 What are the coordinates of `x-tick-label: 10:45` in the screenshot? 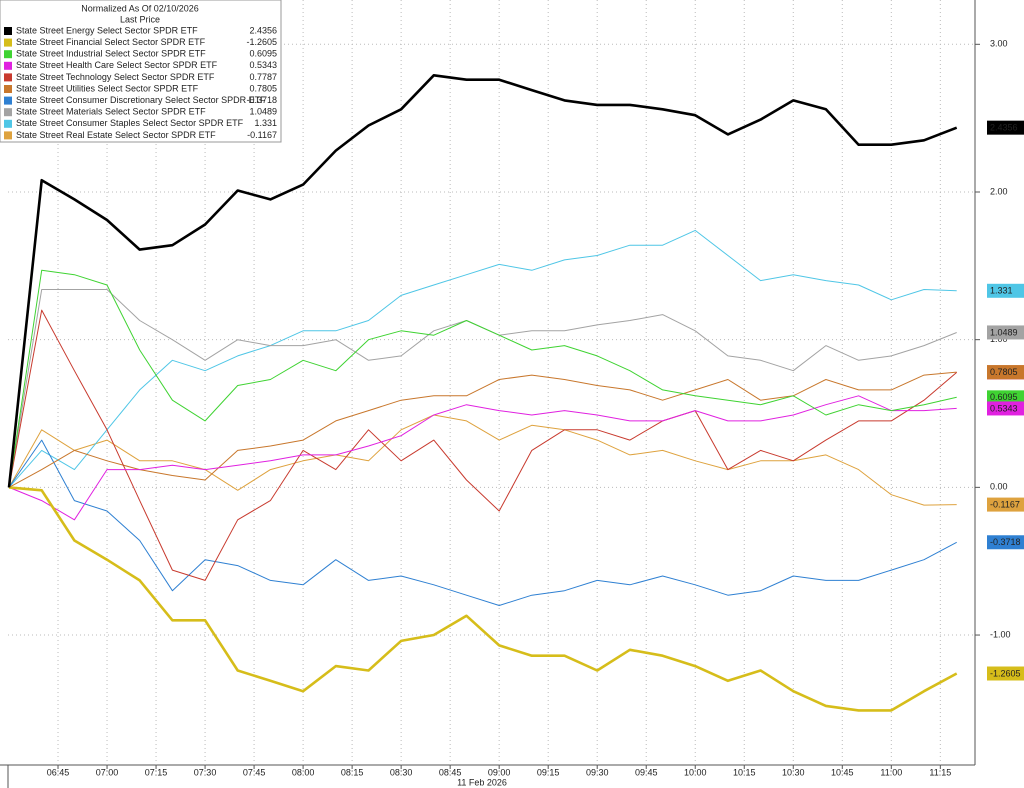 It's located at (842, 772).